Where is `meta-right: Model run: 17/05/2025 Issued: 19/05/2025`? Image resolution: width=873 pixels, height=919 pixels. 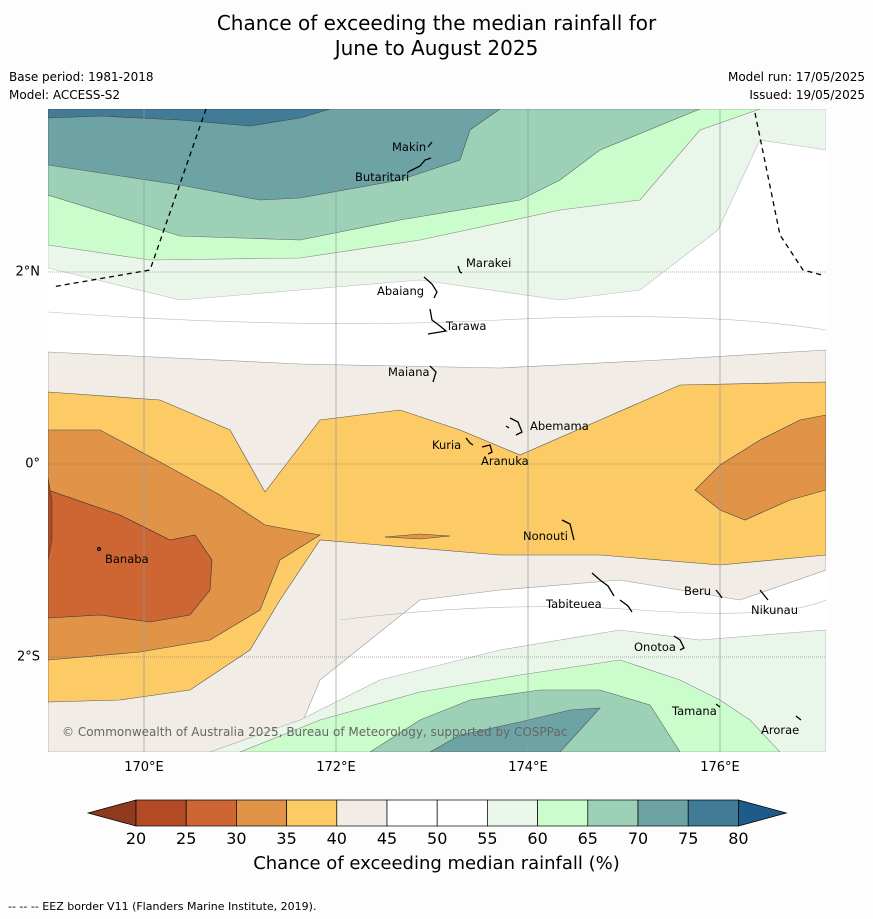 meta-right: Model run: 17/05/2025 Issued: 19/05/2025 is located at coordinates (796, 86).